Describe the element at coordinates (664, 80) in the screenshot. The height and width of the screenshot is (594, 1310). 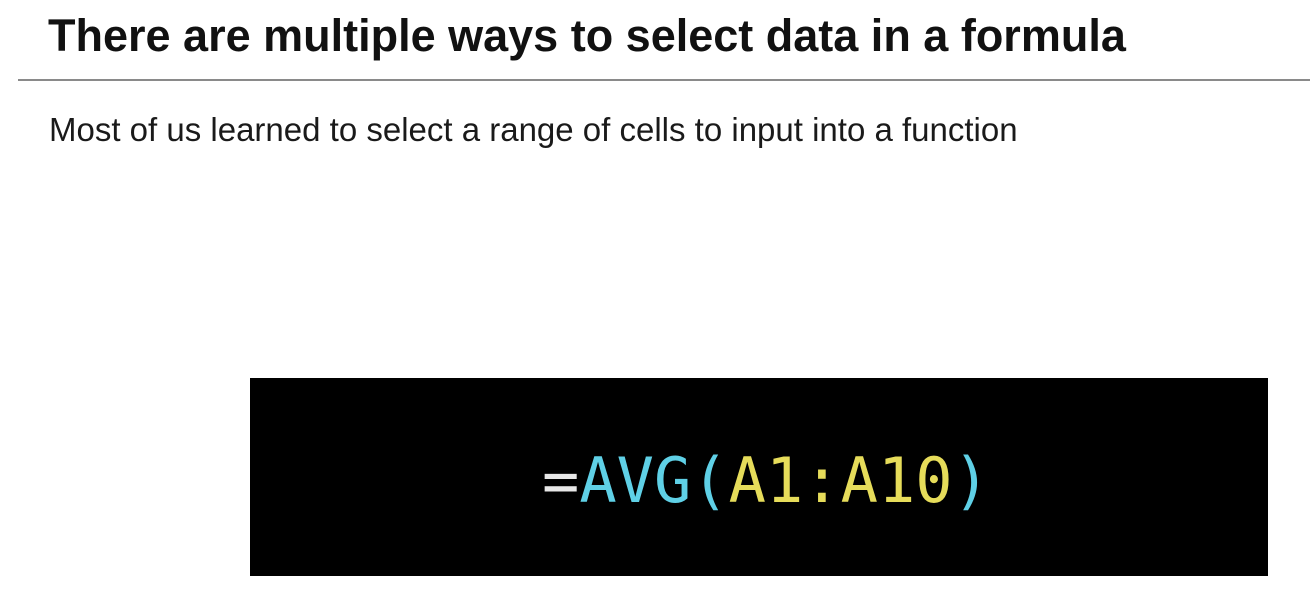
I see `title-divider` at that location.